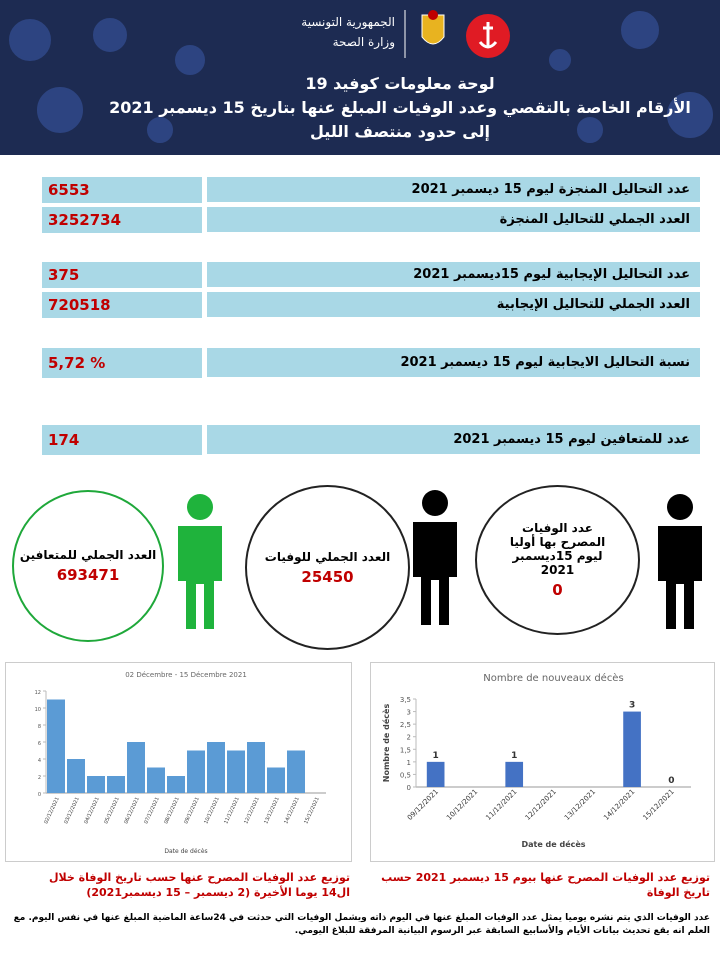 Image resolution: width=720 pixels, height=960 pixels. Describe the element at coordinates (400, 131) in the screenshot. I see `note: إلى حدود منتصف الليل` at that location.